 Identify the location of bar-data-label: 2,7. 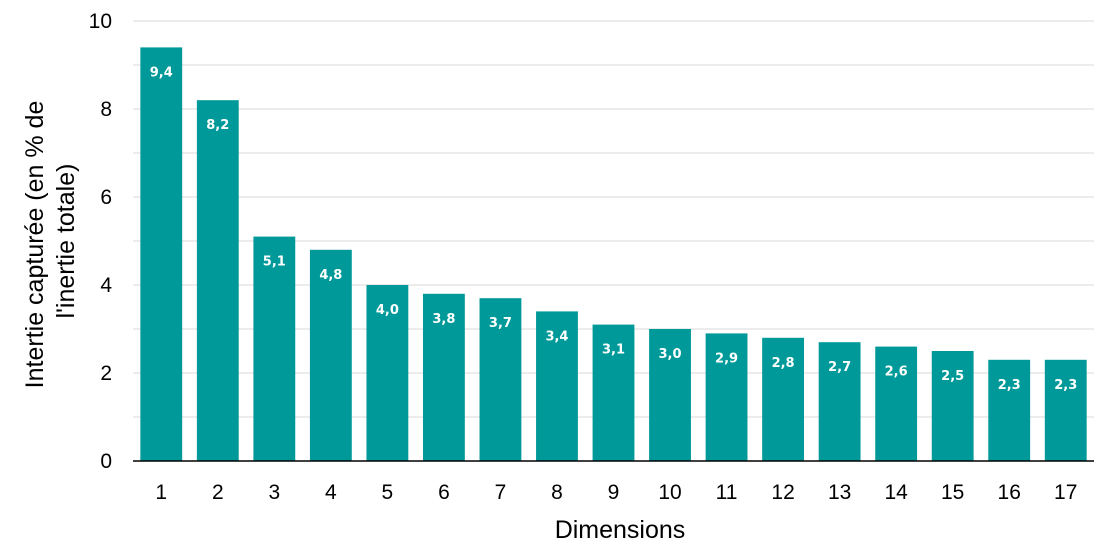
(839, 367).